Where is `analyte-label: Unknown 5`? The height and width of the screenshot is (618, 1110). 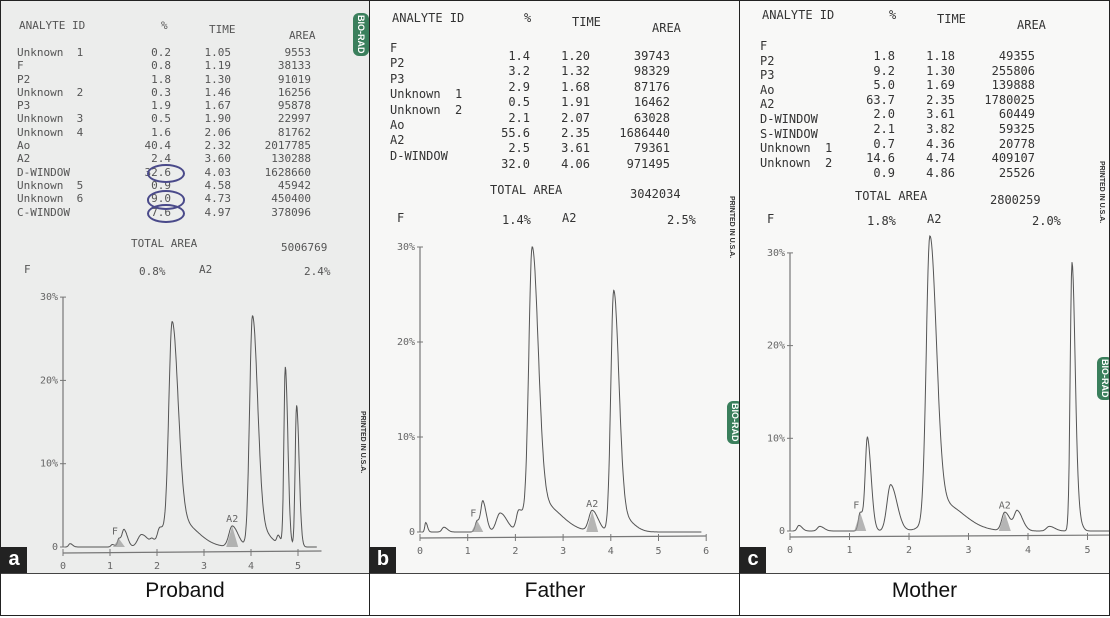
analyte-label: Unknown 5 is located at coordinates (50, 185).